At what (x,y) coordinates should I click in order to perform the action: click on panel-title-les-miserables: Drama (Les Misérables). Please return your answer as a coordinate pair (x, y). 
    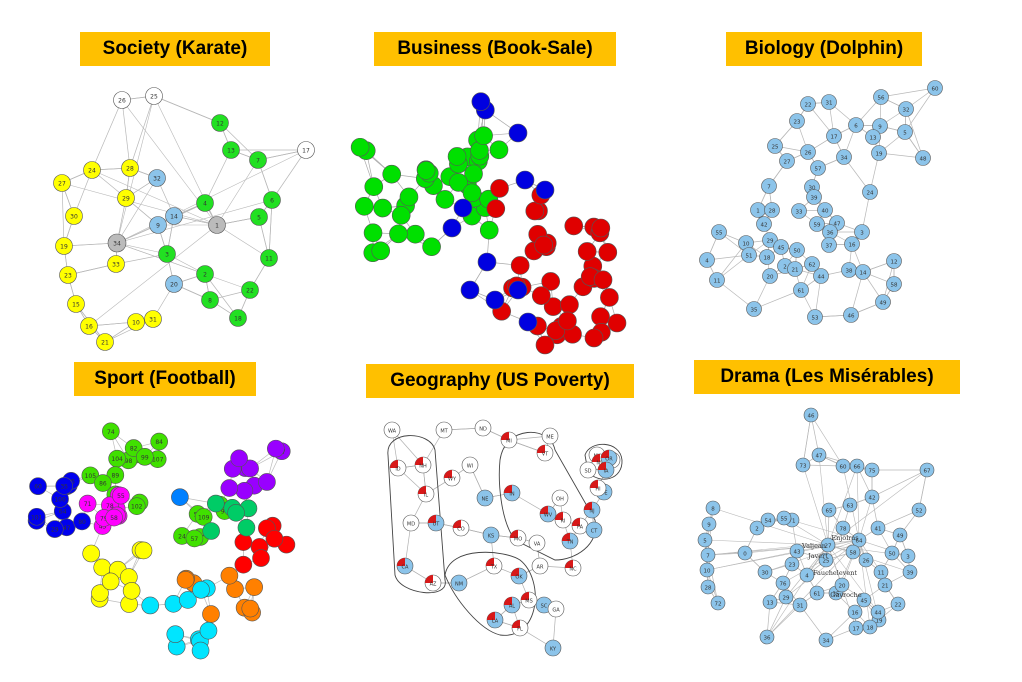
    Looking at the image, I should click on (827, 377).